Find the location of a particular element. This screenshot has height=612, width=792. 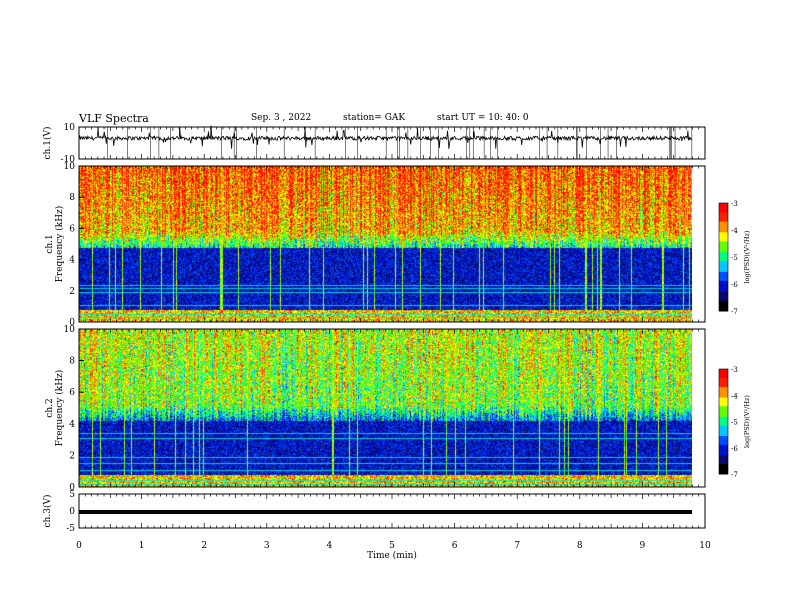

time-axis-tick-label: 5 is located at coordinates (392, 546).